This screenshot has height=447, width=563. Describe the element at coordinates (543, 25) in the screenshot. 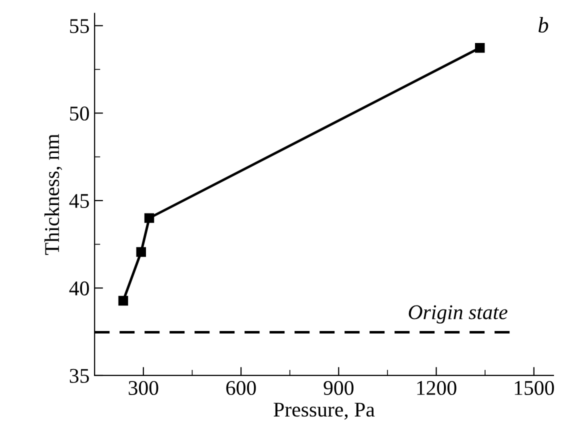

I see `annotation: b` at that location.